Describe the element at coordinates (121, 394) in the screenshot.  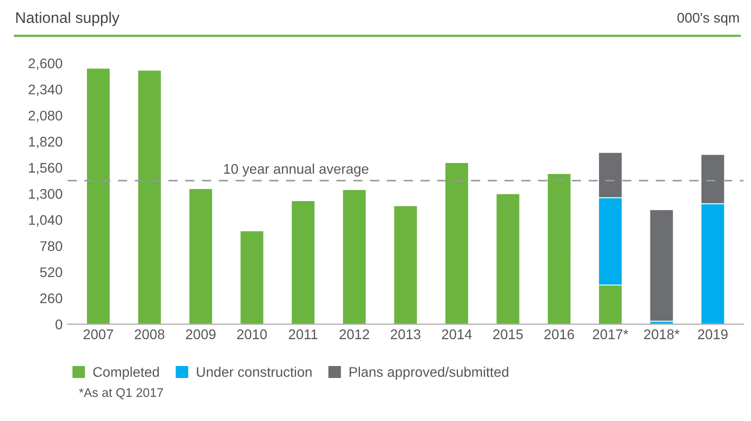
I see `text: *As at Q1 2017` at that location.